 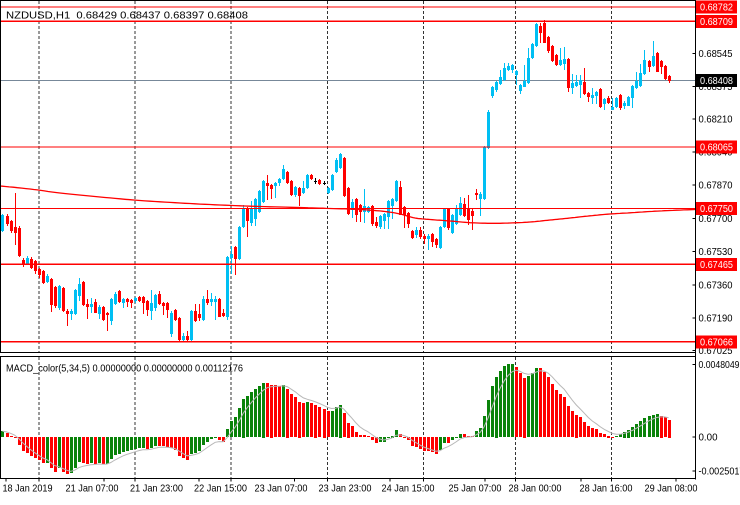 I want to click on svg-text: 23 Jan 23:00, so click(x=345, y=489).